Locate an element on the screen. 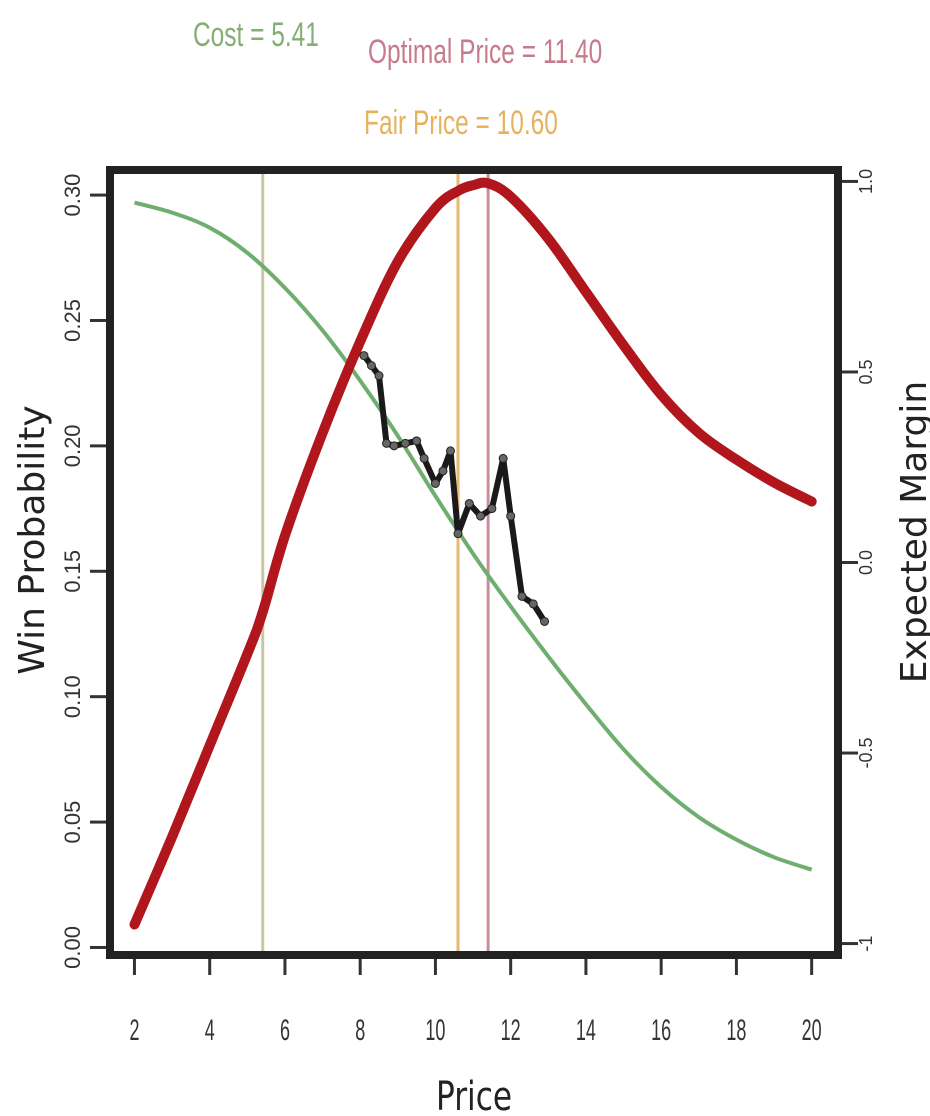 Image resolution: width=930 pixels, height=1116 pixels. x-tick-label: 12 is located at coordinates (511, 1031).